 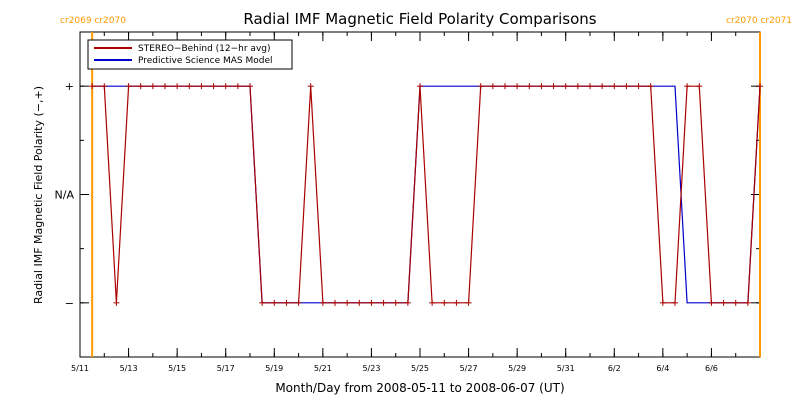 What do you see at coordinates (759, 21) in the screenshot?
I see `cr-label-right: cr2070 cr2071` at bounding box center [759, 21].